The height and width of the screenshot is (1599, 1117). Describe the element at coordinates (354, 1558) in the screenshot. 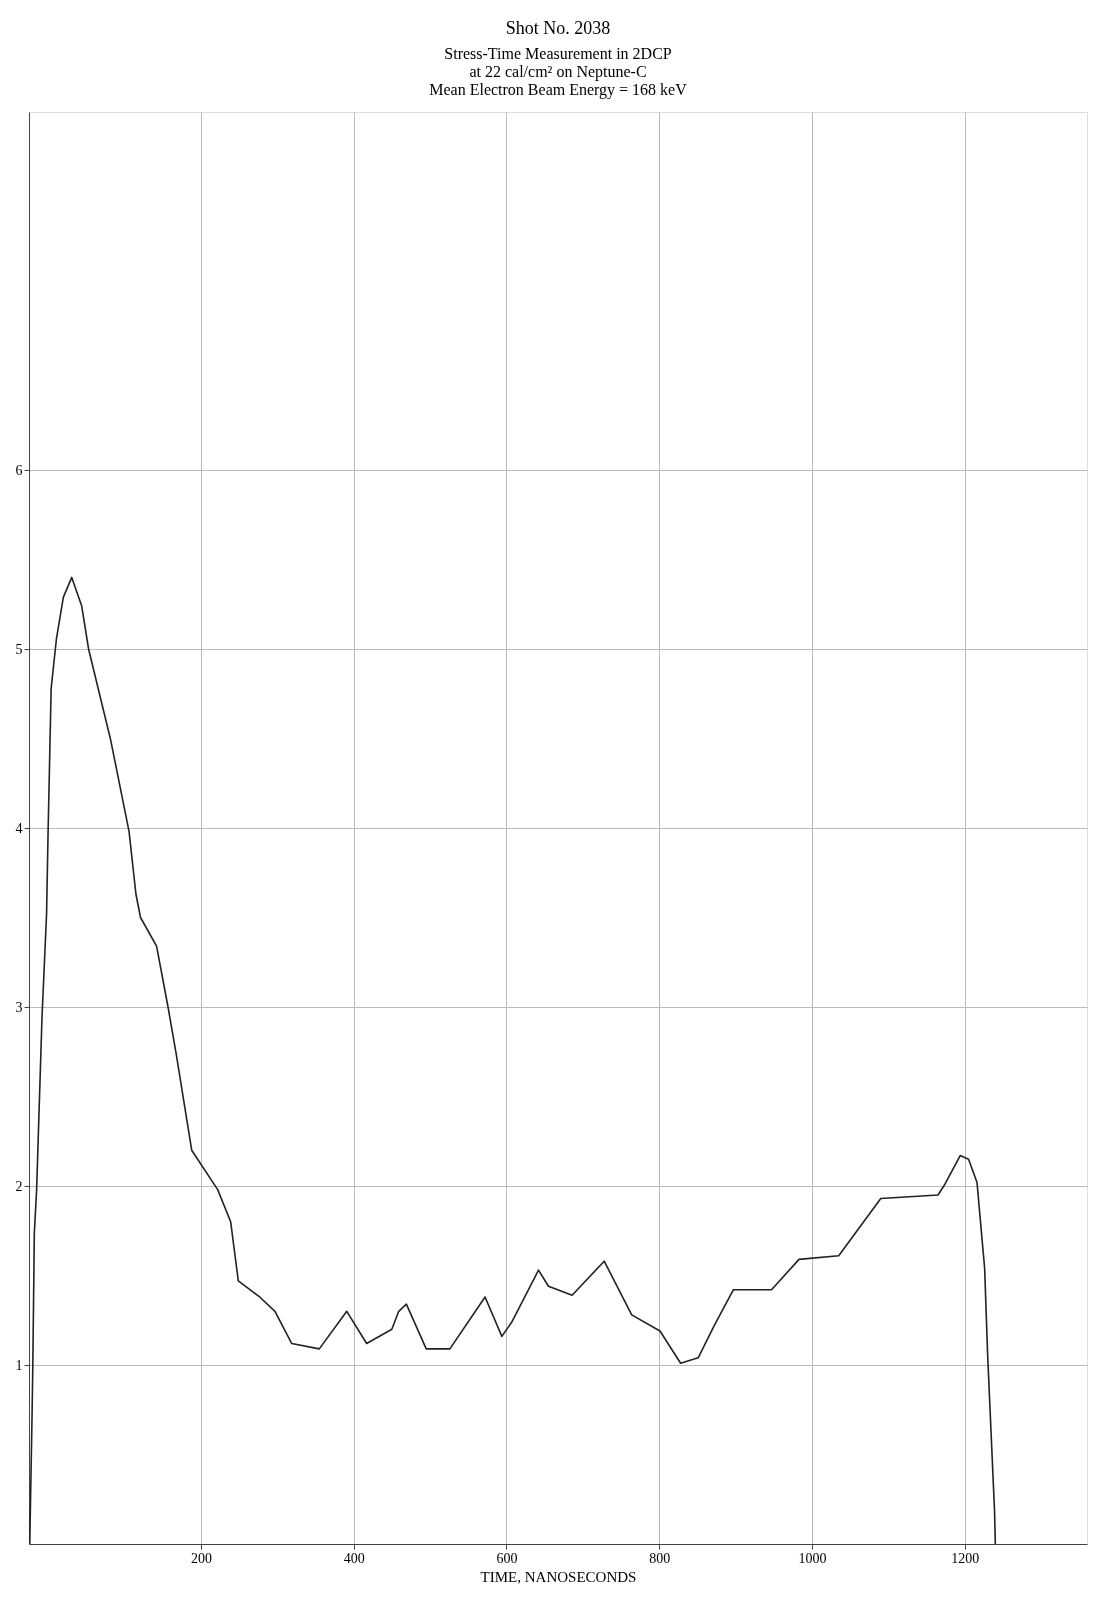

I see `x-tick-label: 400` at that location.